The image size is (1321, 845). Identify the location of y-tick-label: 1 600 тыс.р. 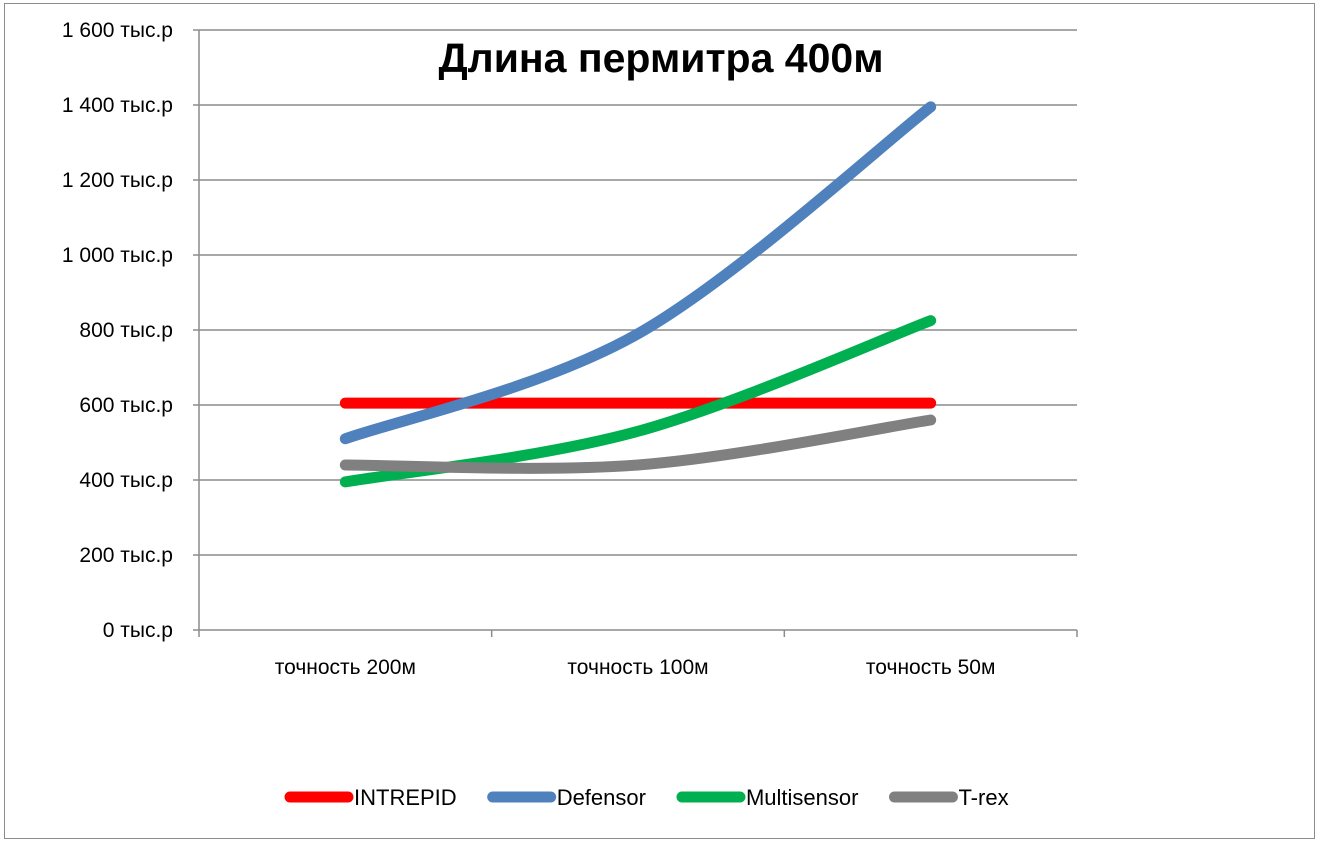
(117, 30).